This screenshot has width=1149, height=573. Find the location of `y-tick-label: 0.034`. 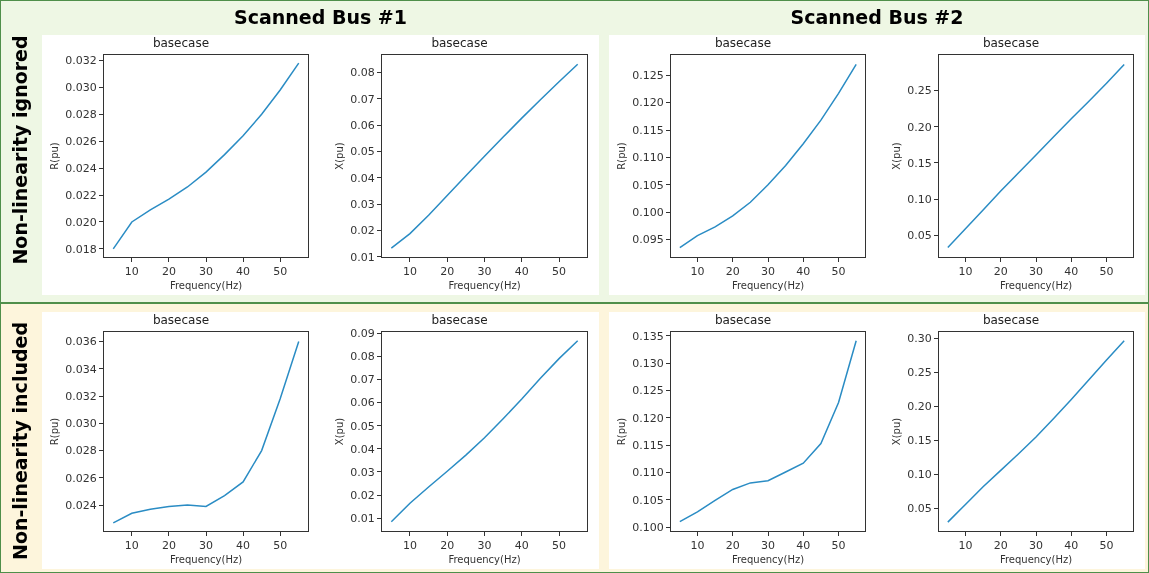

y-tick-label: 0.034 is located at coordinates (81, 369).